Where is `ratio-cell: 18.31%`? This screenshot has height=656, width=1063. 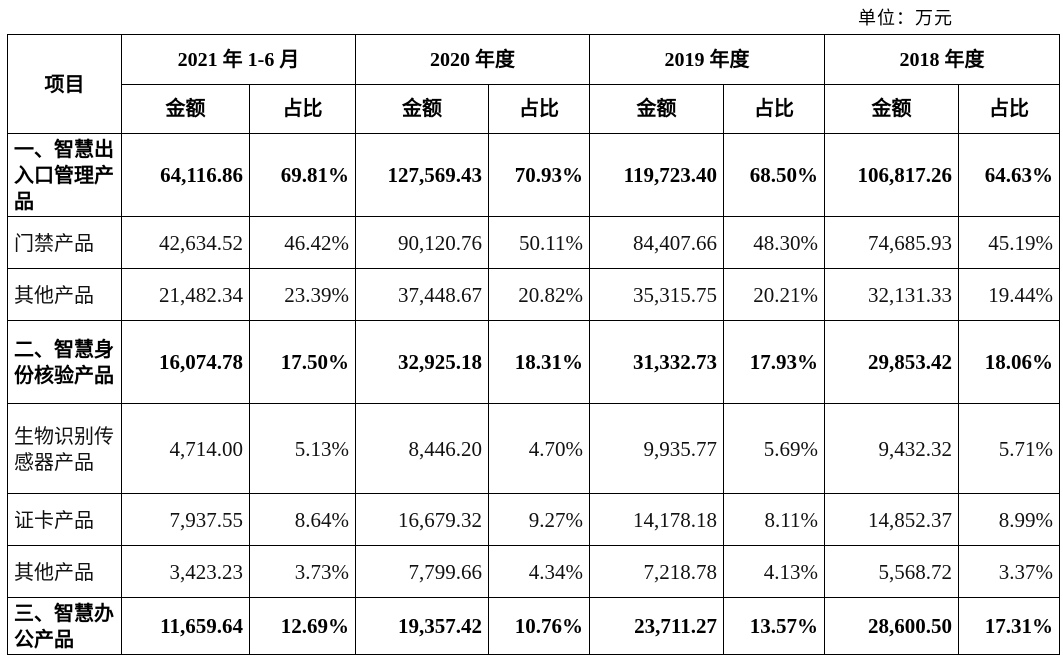 ratio-cell: 18.31% is located at coordinates (539, 362).